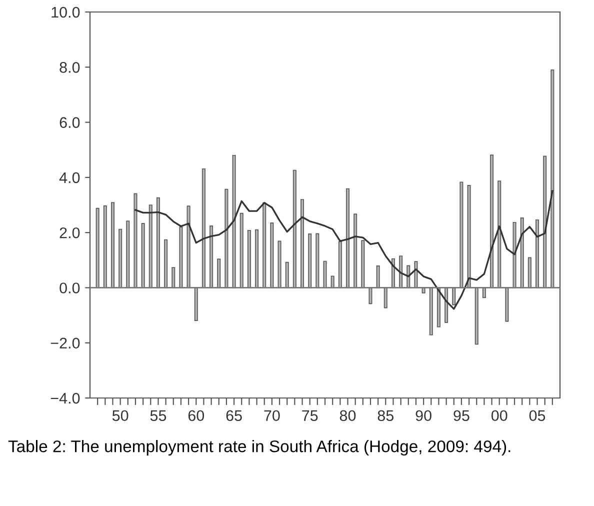  Describe the element at coordinates (65, 398) in the screenshot. I see `y-tick-label: −4.0` at that location.